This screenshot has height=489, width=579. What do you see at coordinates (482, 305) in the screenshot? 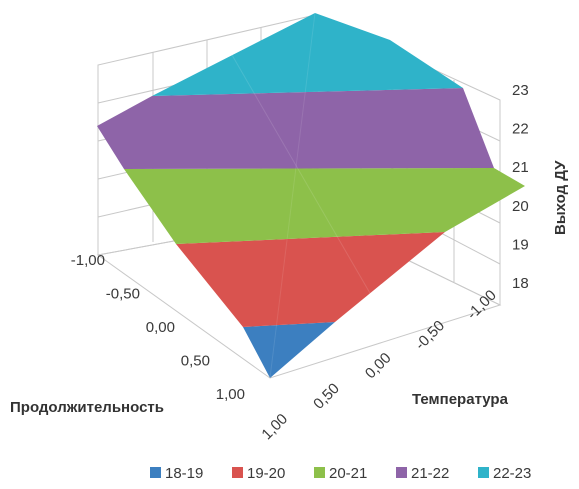
I see `y-tick-label: -1,00` at bounding box center [482, 305].